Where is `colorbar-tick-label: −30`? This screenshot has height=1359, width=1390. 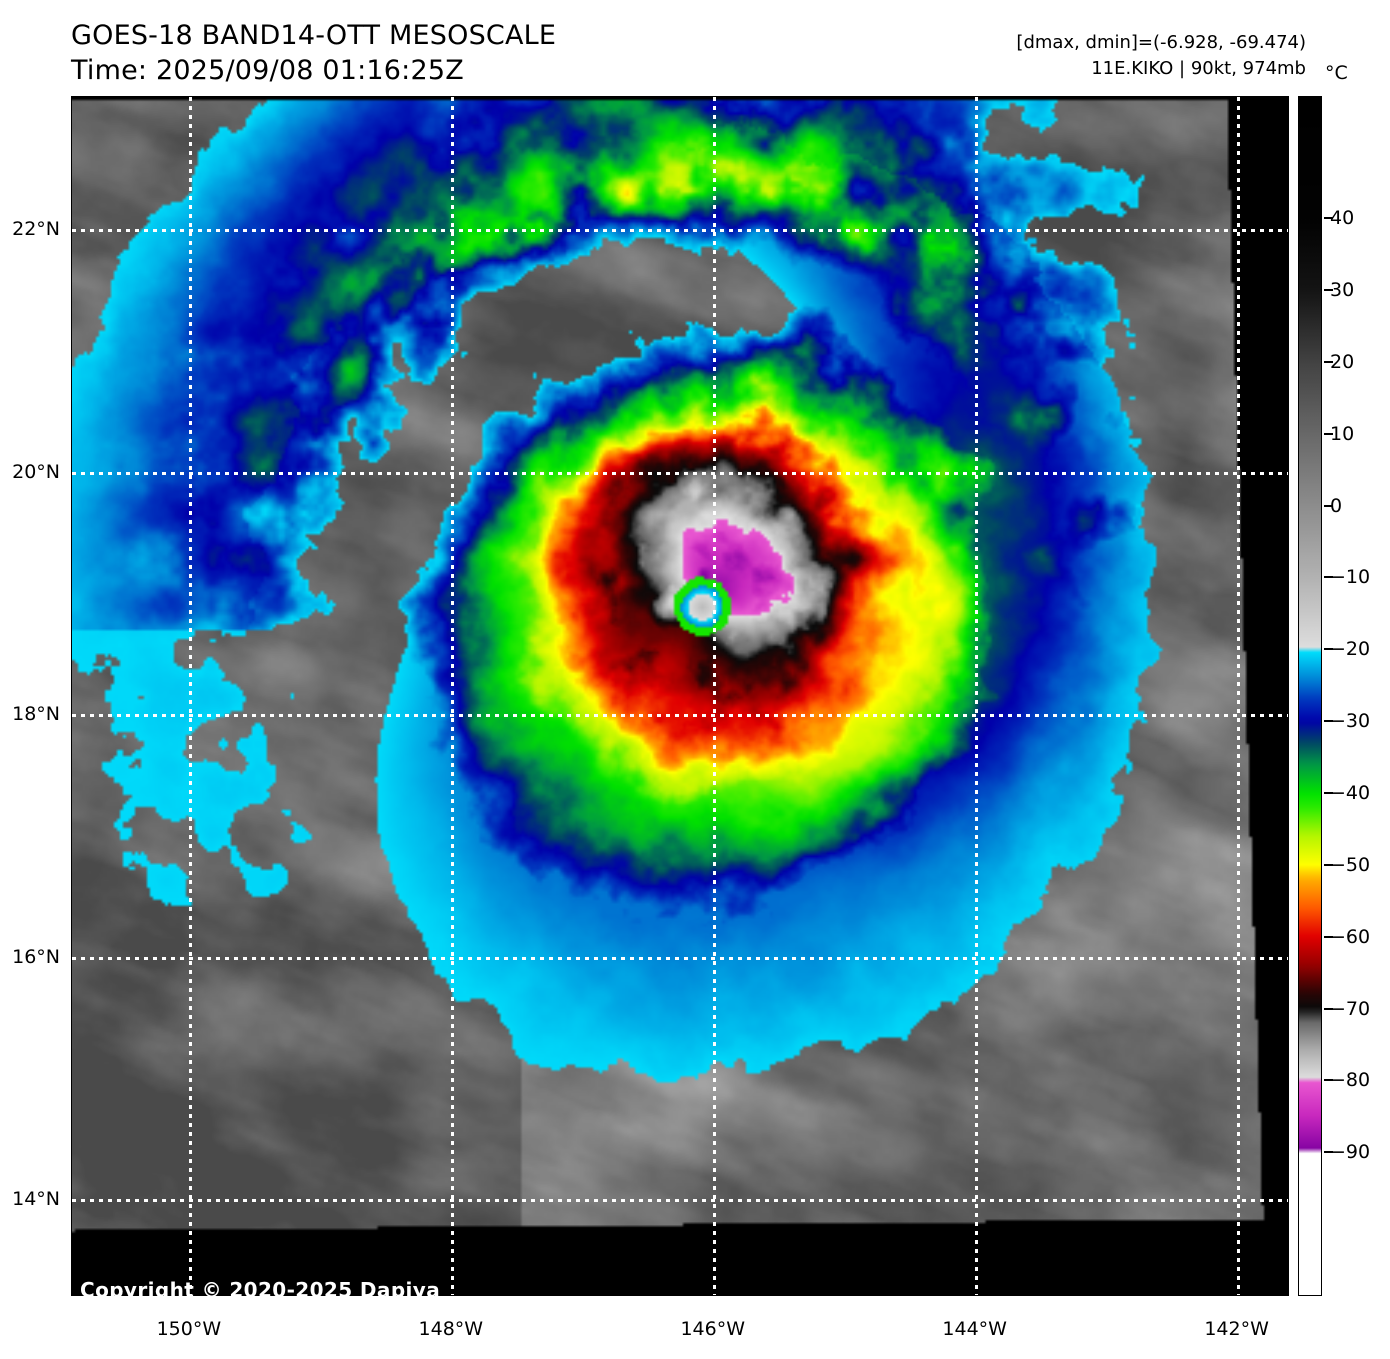
colorbar-tick-label: −30 is located at coordinates (1350, 721).